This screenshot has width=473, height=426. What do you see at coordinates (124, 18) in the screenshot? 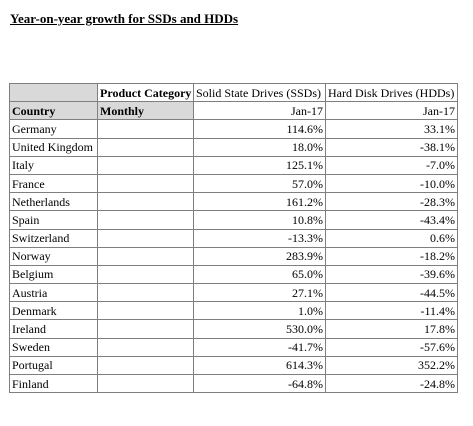
I see `page-title: Year-on-year growth for SSDs and HDDs` at bounding box center [124, 18].